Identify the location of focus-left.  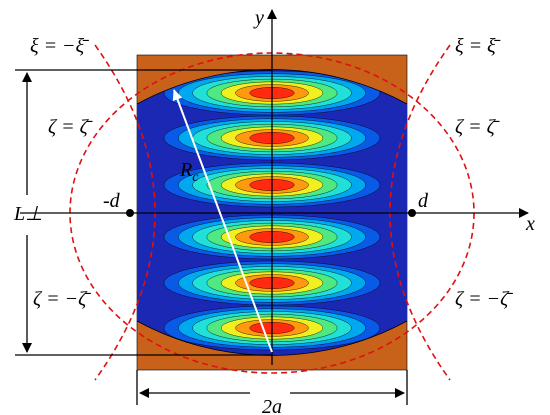
(130, 213).